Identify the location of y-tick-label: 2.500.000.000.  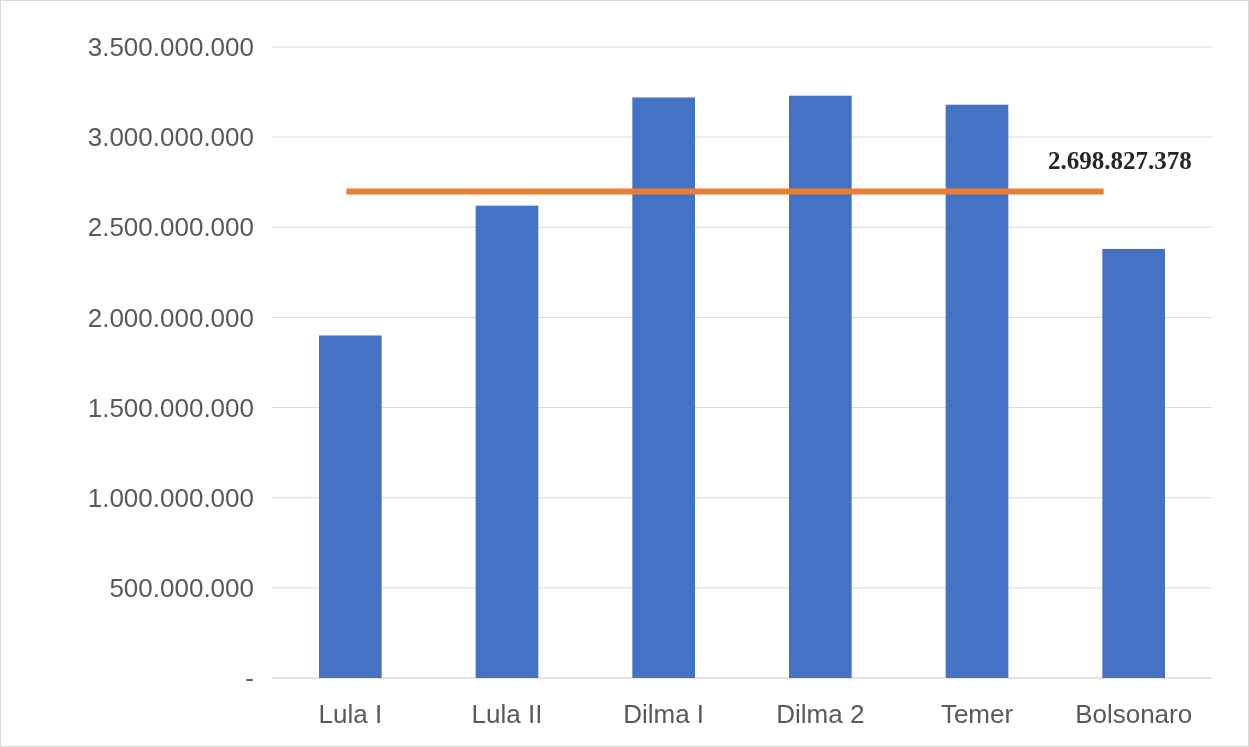
(170, 227).